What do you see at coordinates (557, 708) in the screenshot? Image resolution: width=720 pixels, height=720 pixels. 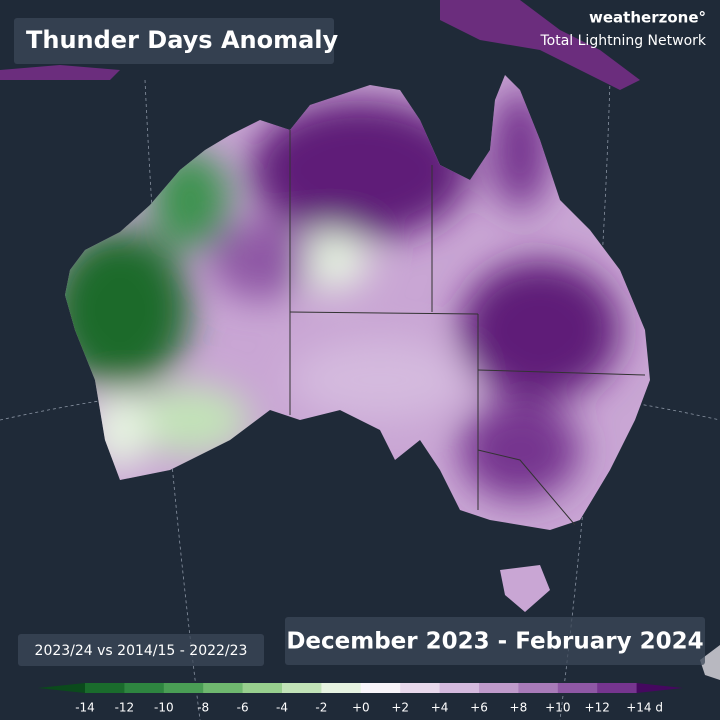 I see `legend-label: +10` at bounding box center [557, 708].